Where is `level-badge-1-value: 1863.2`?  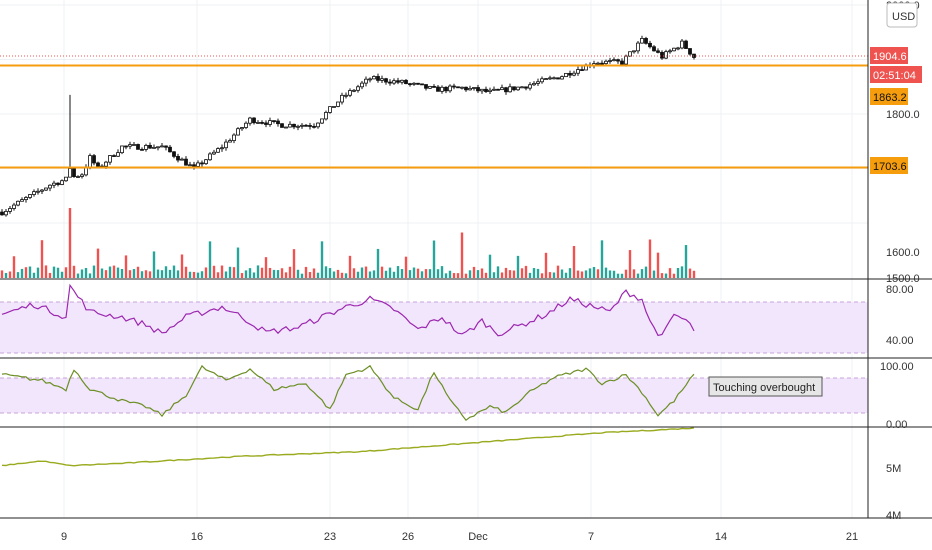
level-badge-1-value: 1863.2 is located at coordinates (890, 98).